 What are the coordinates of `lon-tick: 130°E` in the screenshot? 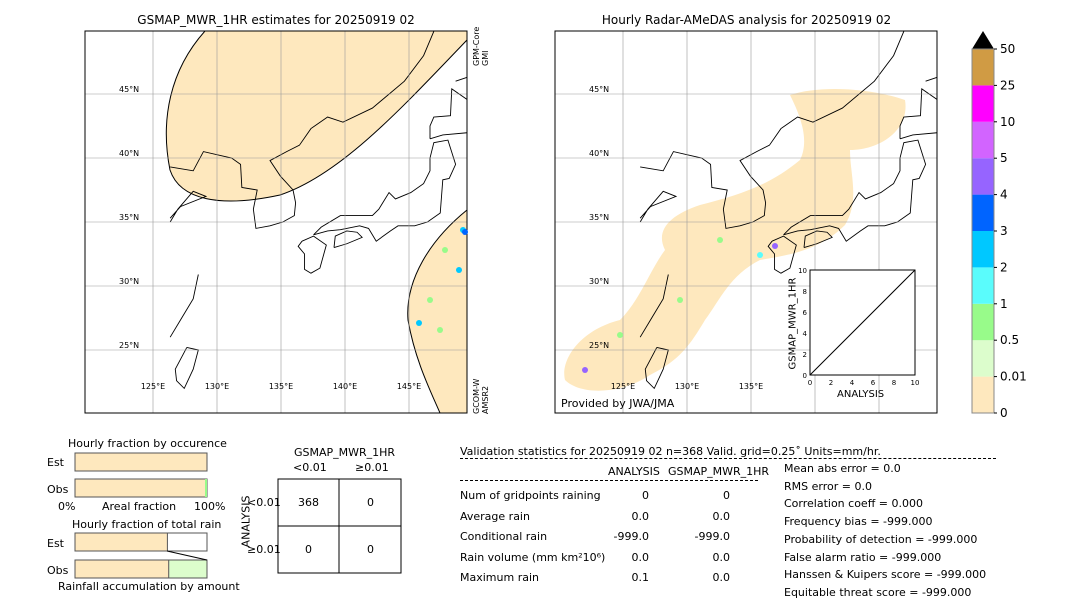 It's located at (687, 386).